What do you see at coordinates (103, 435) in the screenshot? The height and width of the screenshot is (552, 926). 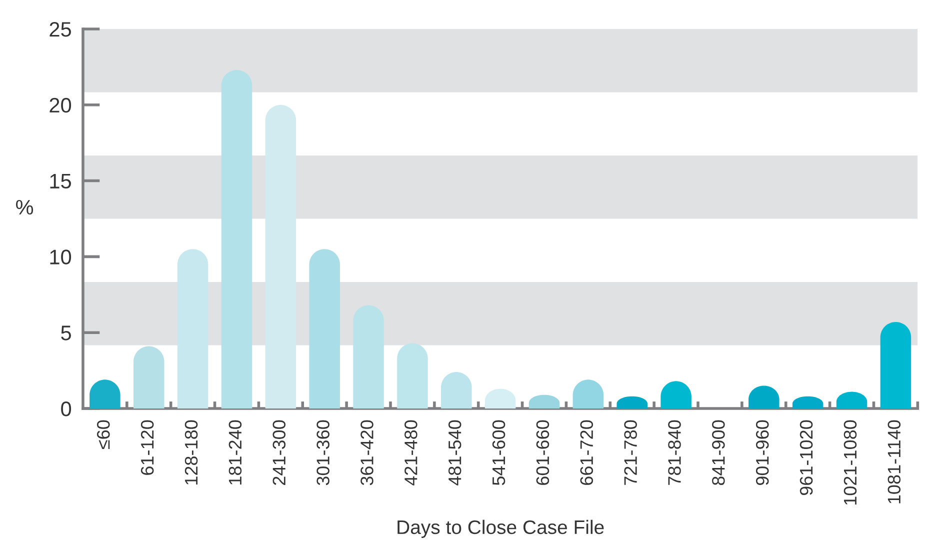 I see `x-tick-label: ≤60` at bounding box center [103, 435].